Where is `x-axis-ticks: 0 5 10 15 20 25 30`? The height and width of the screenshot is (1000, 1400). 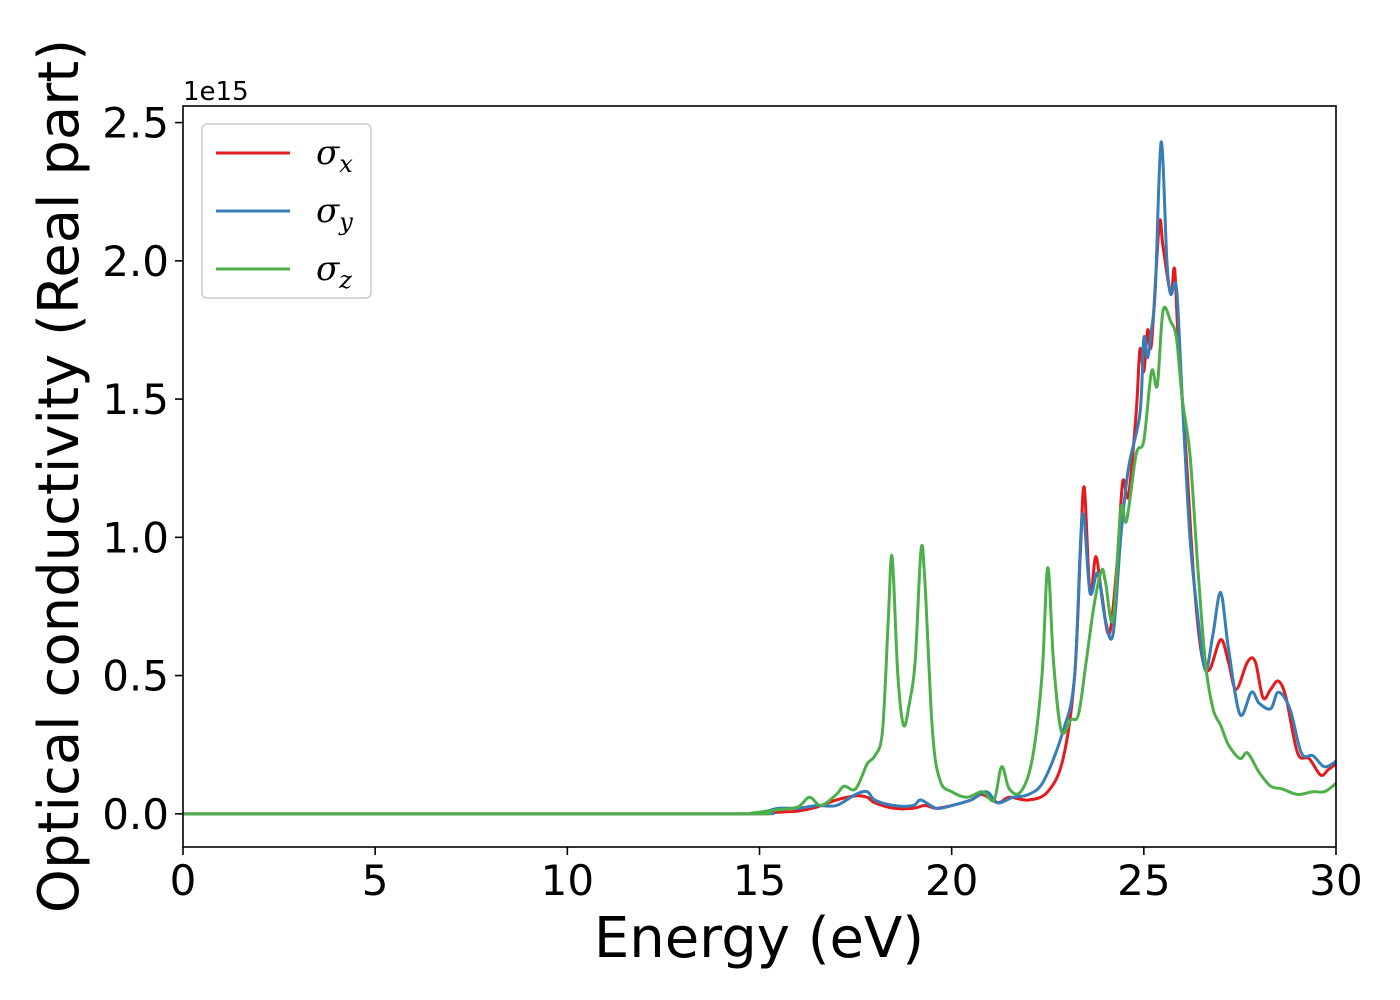
x-axis-ticks: 0 5 10 15 20 25 30 is located at coordinates (766, 876).